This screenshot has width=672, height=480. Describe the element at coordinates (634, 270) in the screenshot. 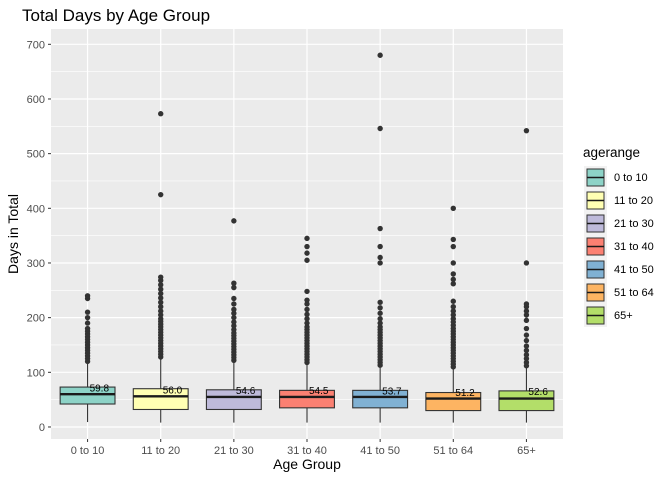

I see `legend-label: 41 to 50` at that location.